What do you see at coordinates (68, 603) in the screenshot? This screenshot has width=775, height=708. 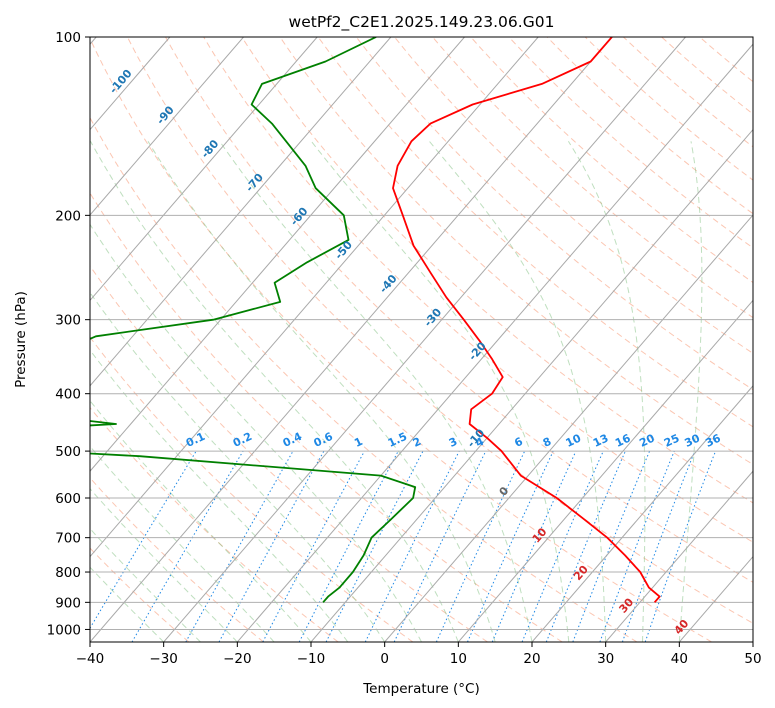 I see `y-tick-label: 900` at bounding box center [68, 603].